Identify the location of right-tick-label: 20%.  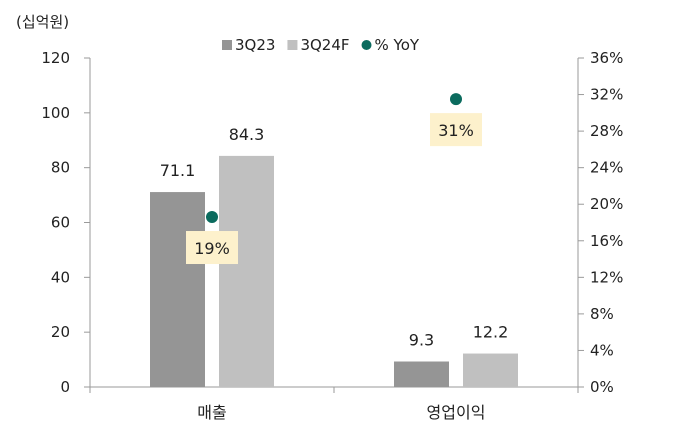
(606, 204).